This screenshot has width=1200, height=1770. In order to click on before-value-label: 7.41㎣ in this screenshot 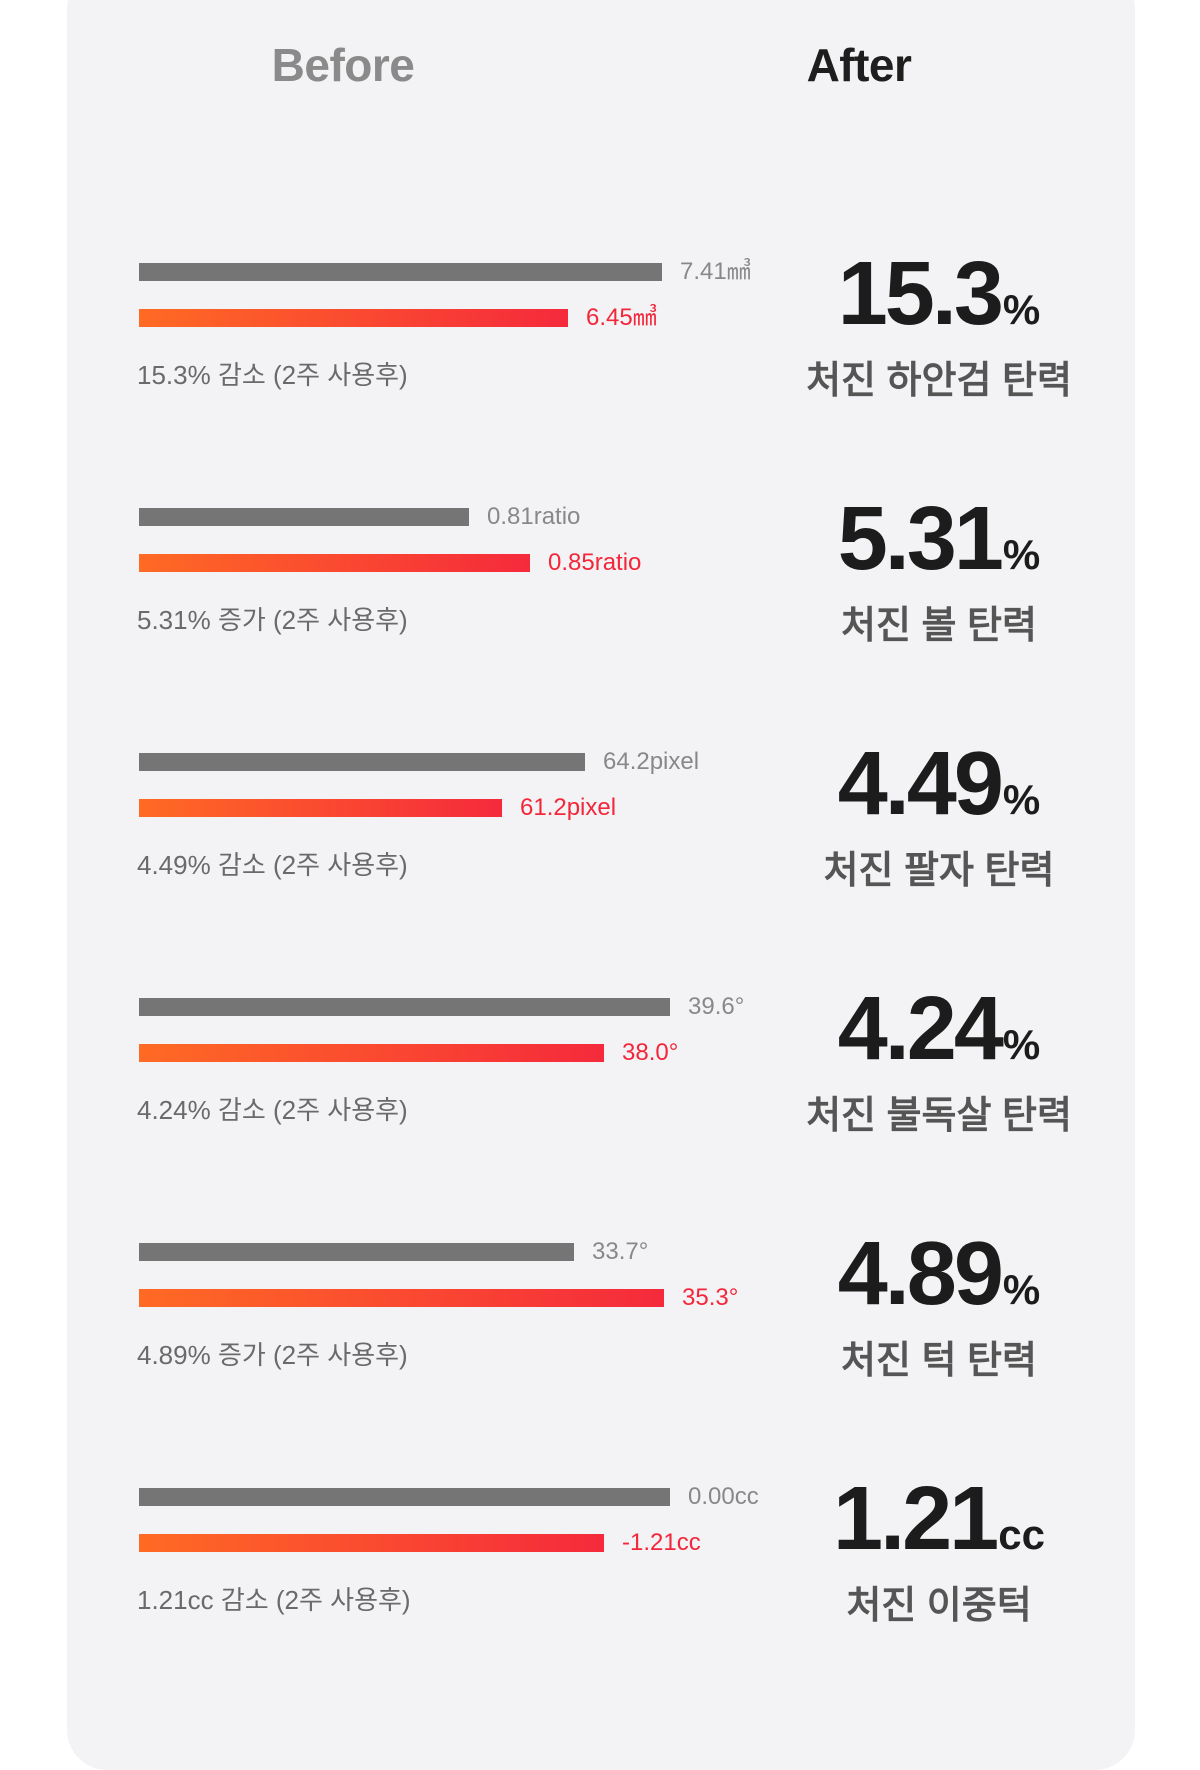, I will do `click(715, 271)`.